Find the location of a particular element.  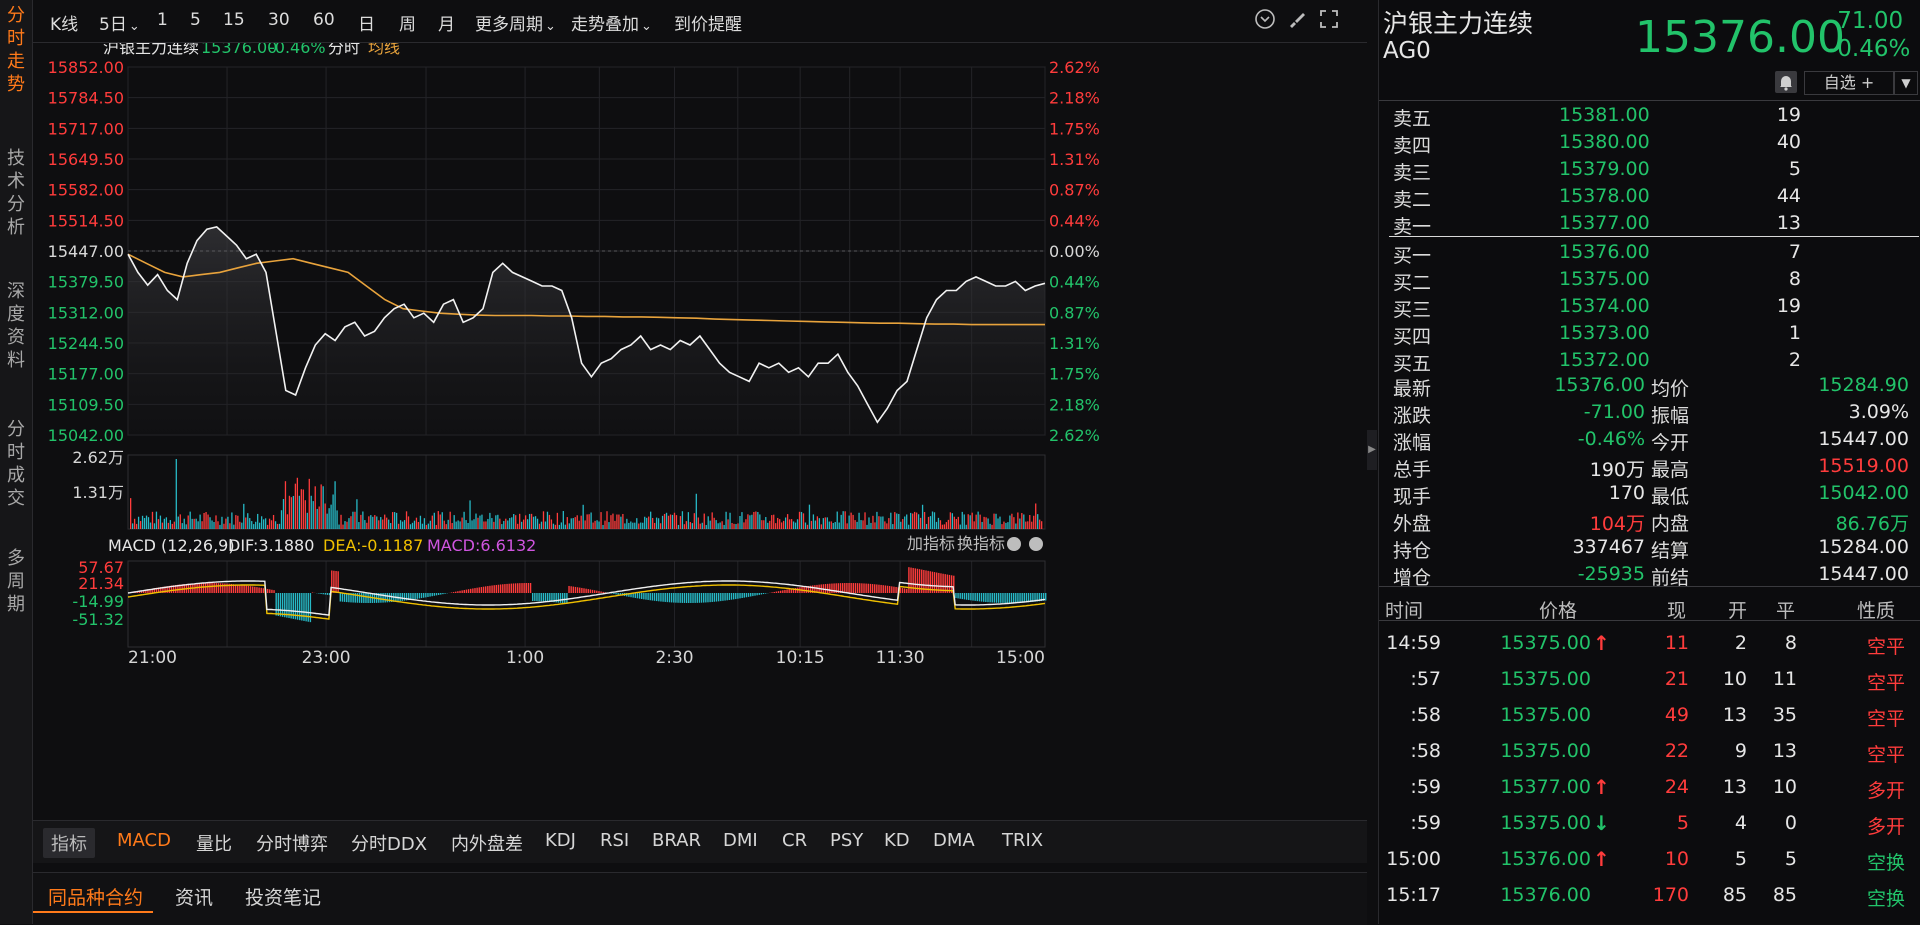

tab-dmi: DMI is located at coordinates (740, 840).